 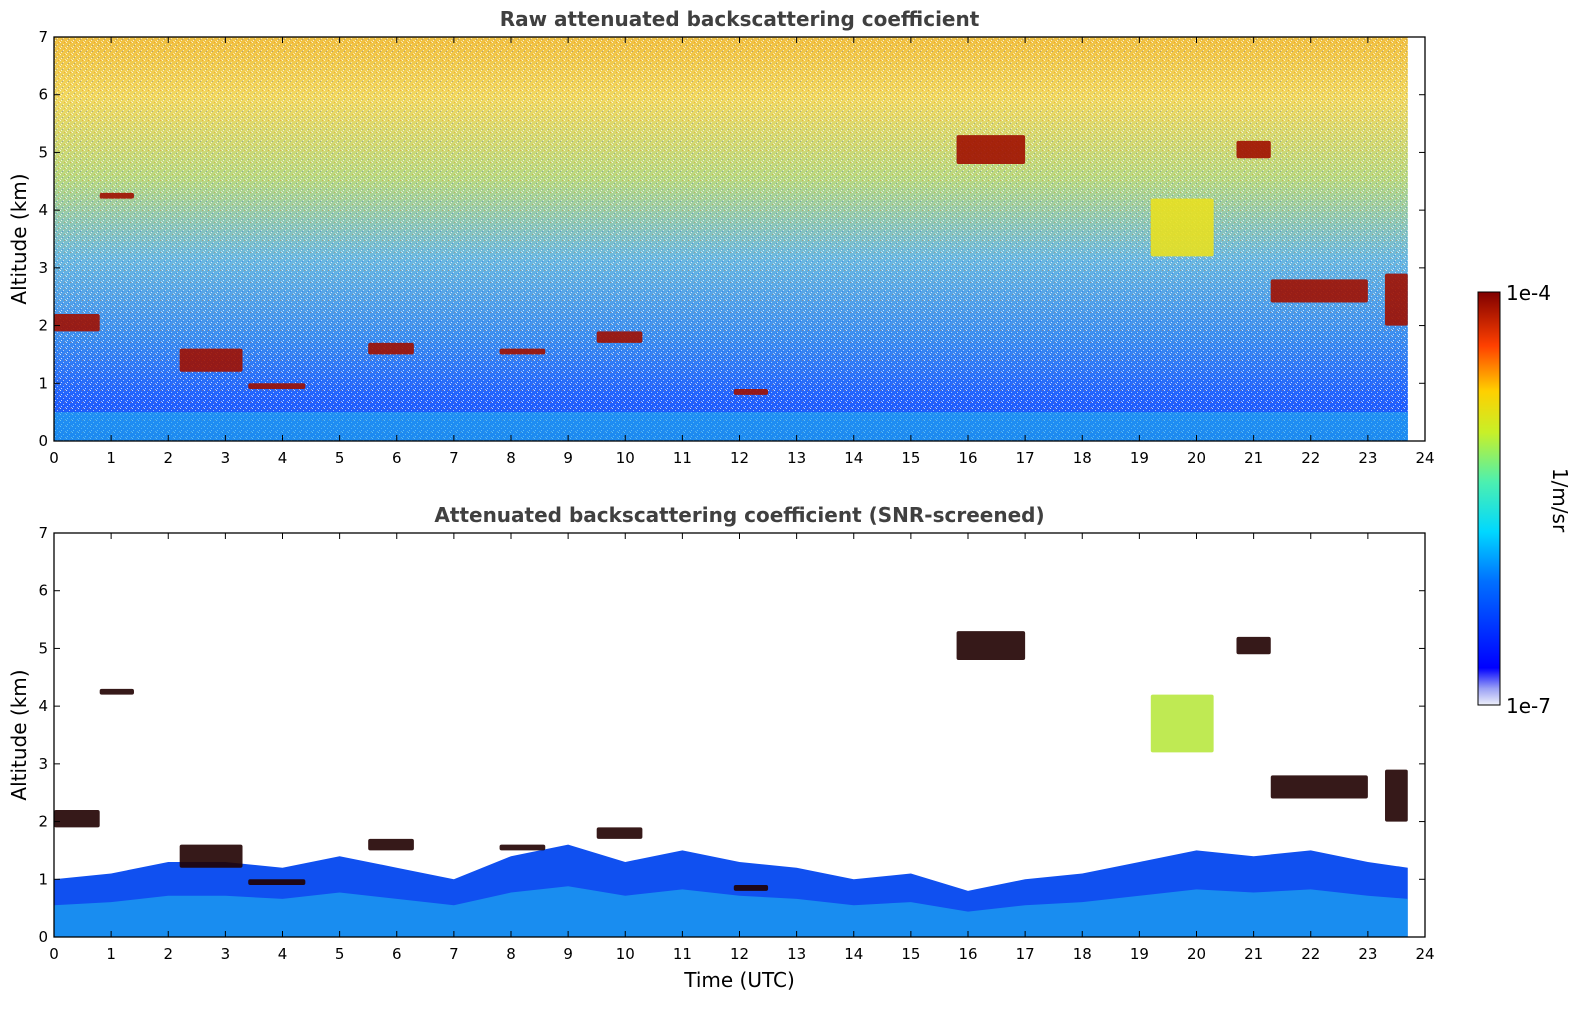 I want to click on x-tick-label: 10, so click(x=625, y=458).